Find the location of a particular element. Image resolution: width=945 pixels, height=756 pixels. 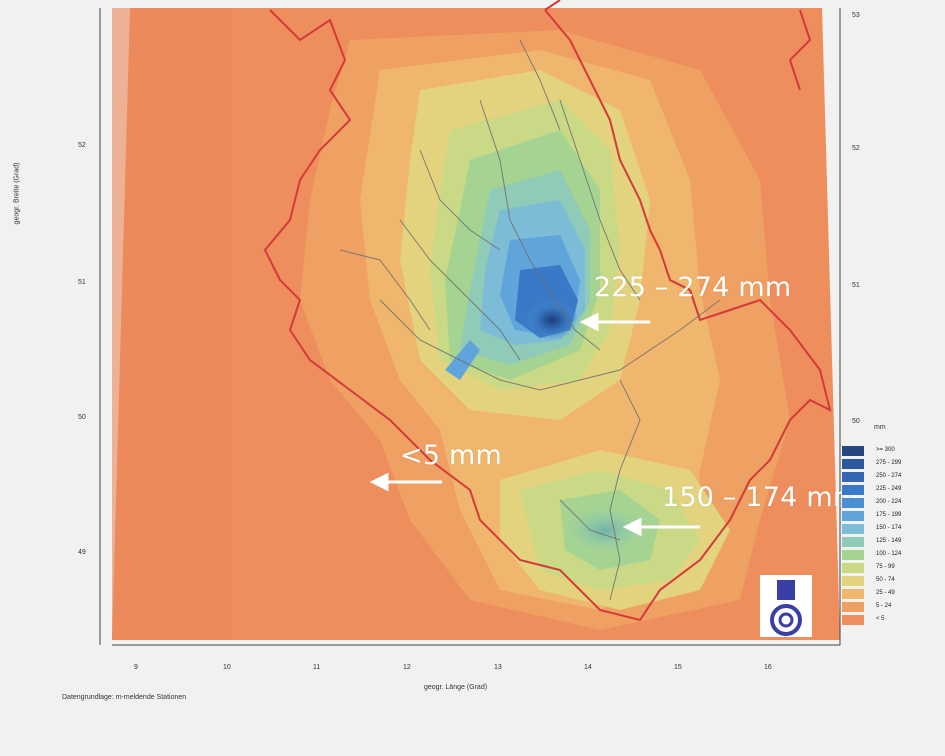

legend-label: 250 - 274 is located at coordinates (889, 476).